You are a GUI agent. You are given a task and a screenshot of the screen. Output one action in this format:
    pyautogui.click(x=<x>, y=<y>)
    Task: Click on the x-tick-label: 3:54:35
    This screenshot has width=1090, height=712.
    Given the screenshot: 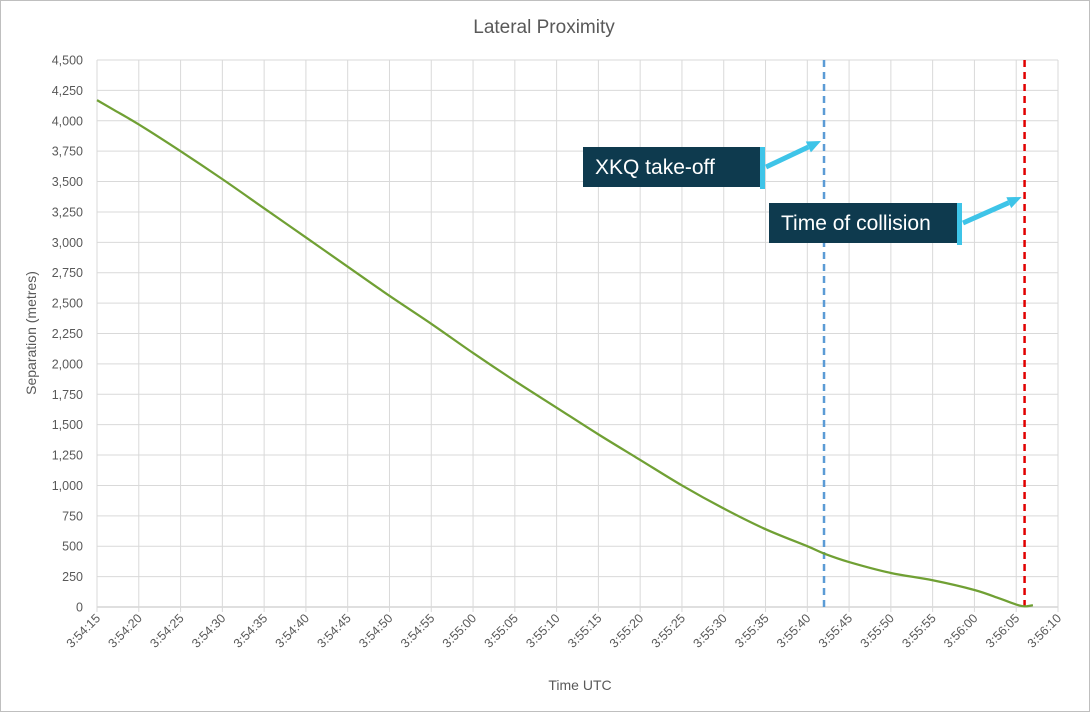 What is the action you would take?
    pyautogui.click(x=250, y=630)
    